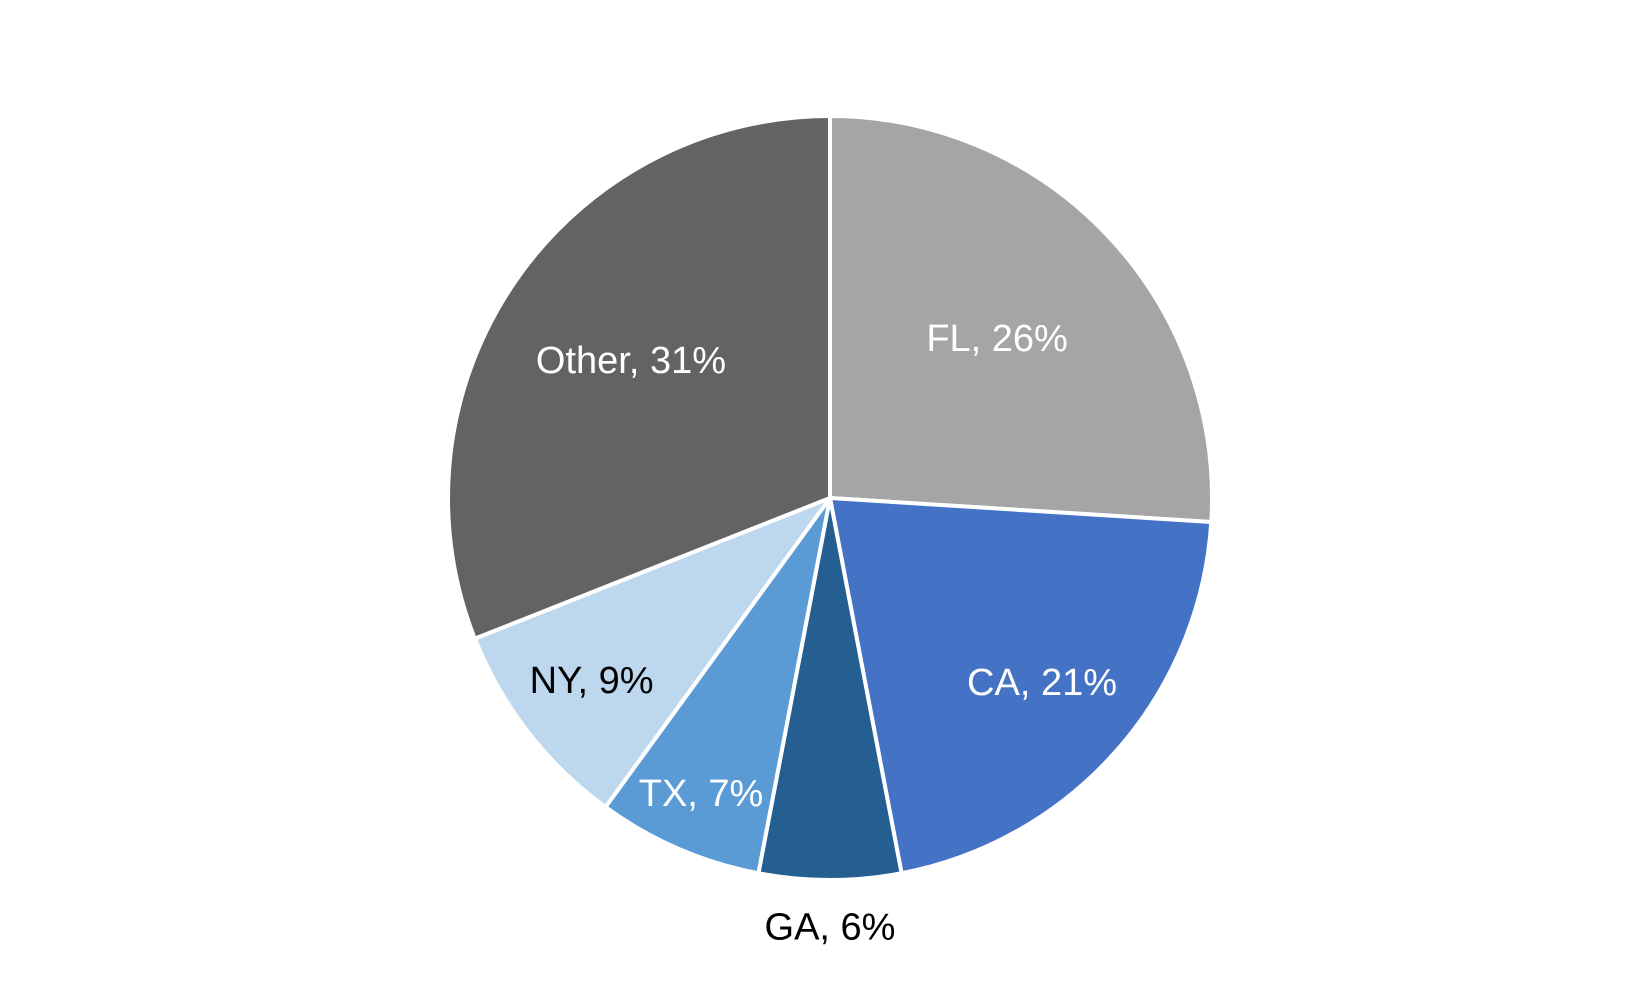 The image size is (1650, 990). I want to click on data-label: TX, 7%, so click(701, 794).